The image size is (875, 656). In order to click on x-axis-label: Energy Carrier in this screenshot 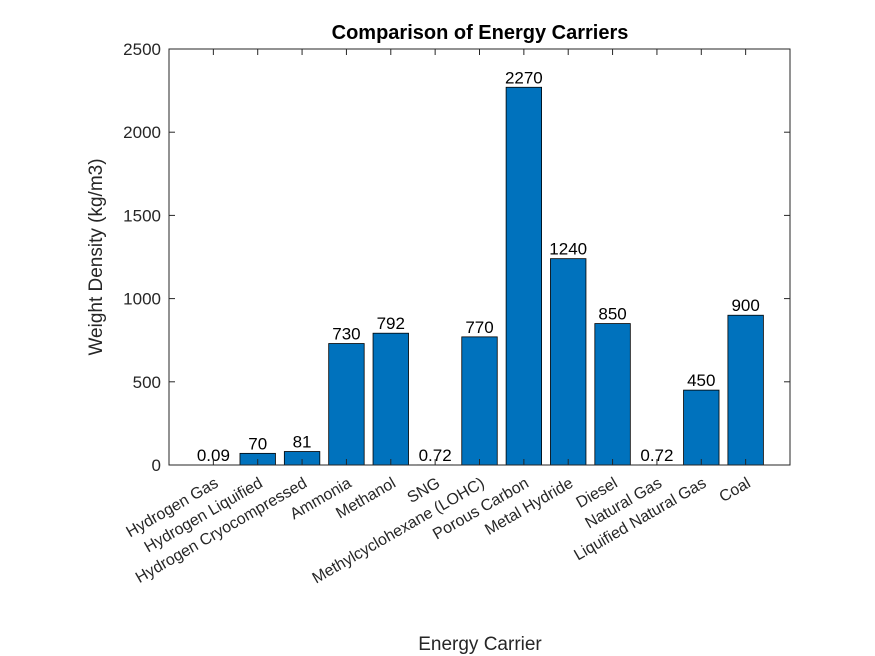, I will do `click(480, 644)`.